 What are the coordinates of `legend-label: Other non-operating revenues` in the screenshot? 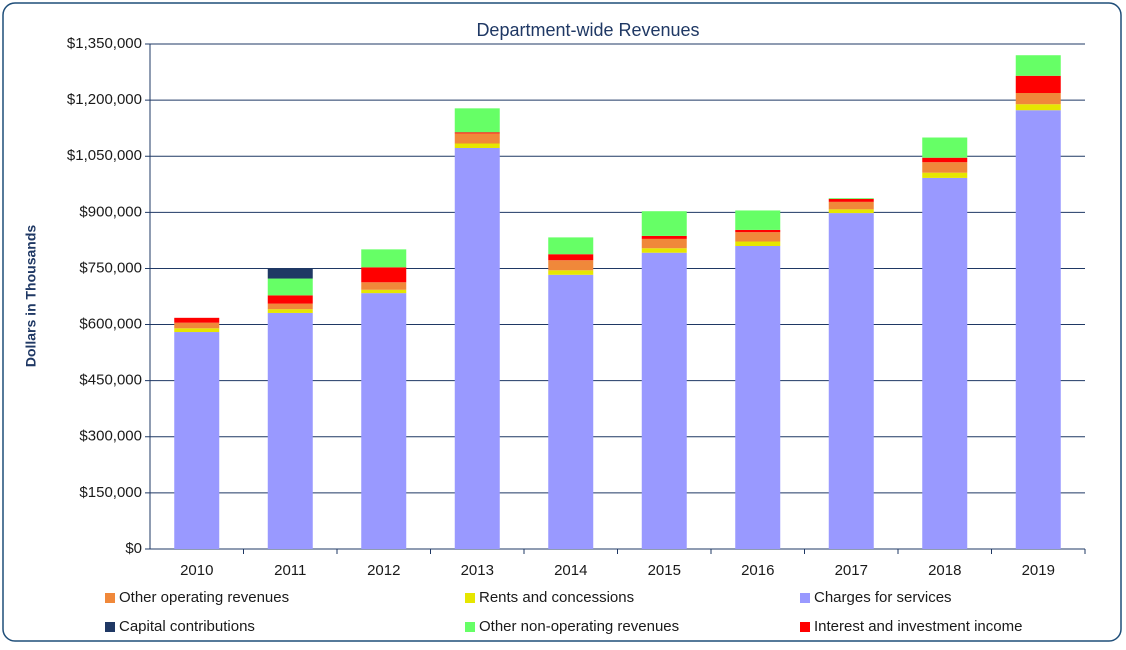 It's located at (579, 626).